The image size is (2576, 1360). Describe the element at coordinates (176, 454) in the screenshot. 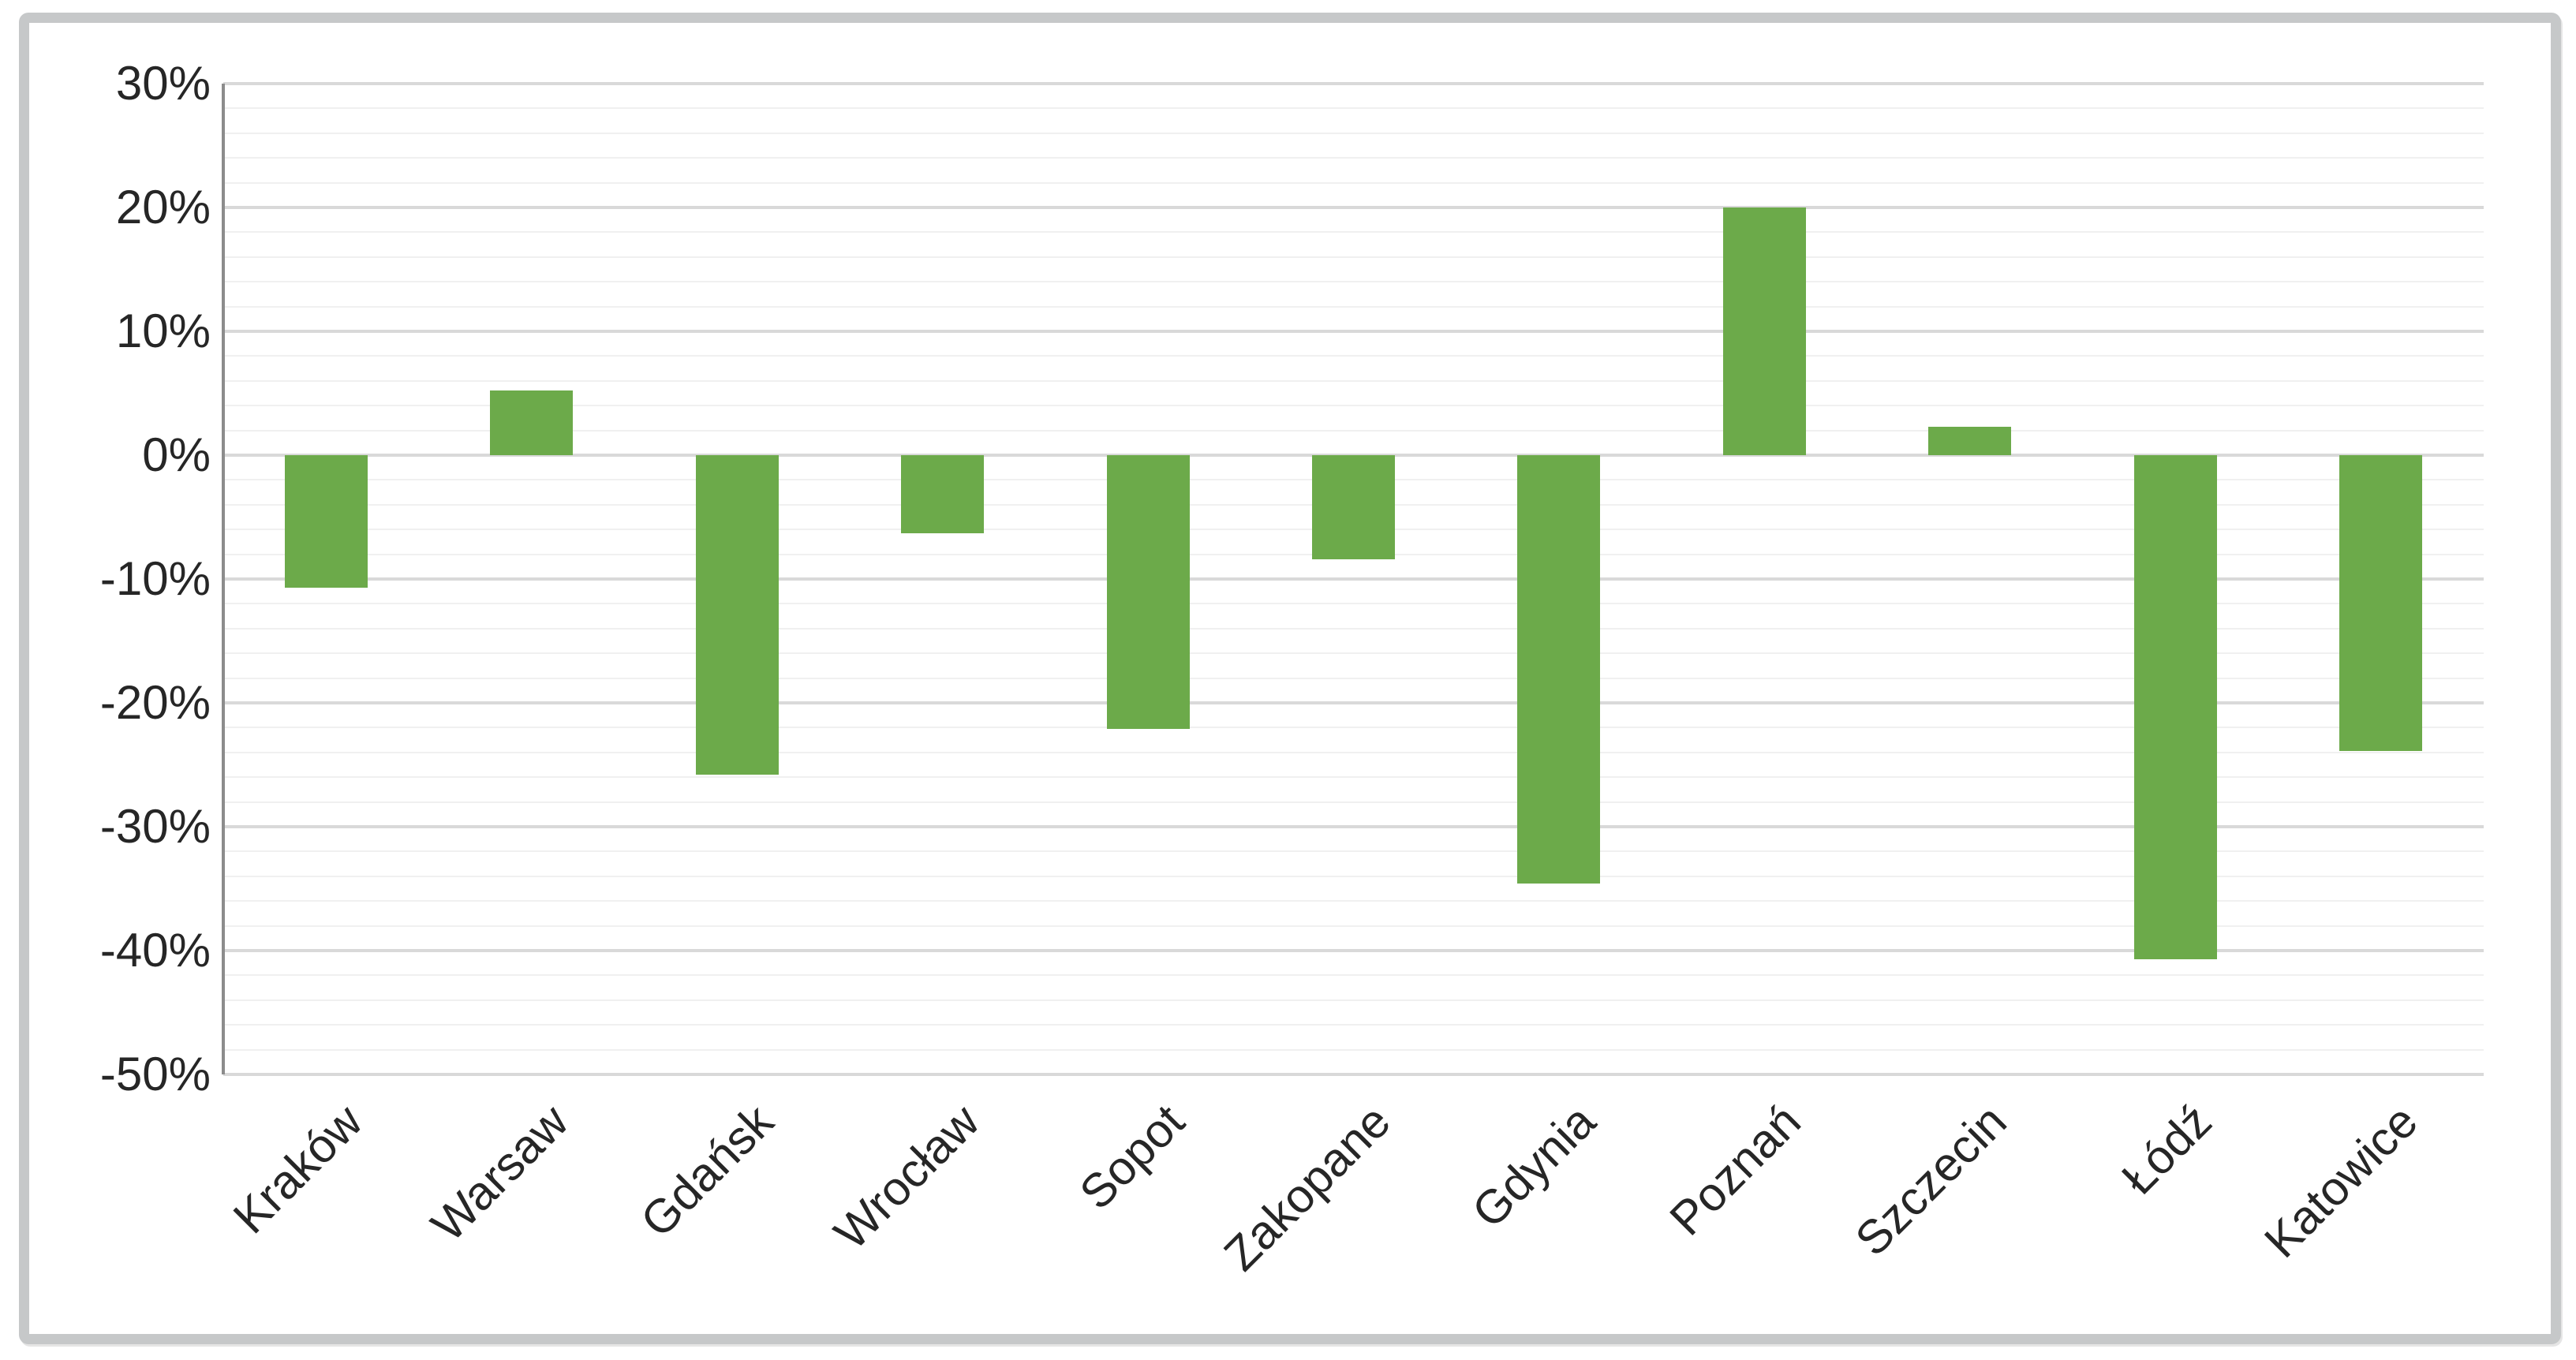

I see `y-tick-label: 0%` at that location.